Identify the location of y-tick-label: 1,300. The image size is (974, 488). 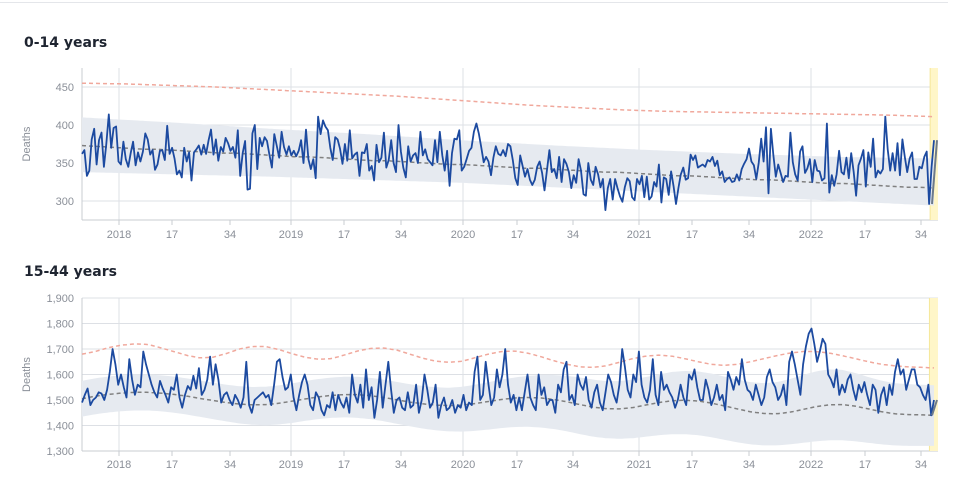
(60, 452).